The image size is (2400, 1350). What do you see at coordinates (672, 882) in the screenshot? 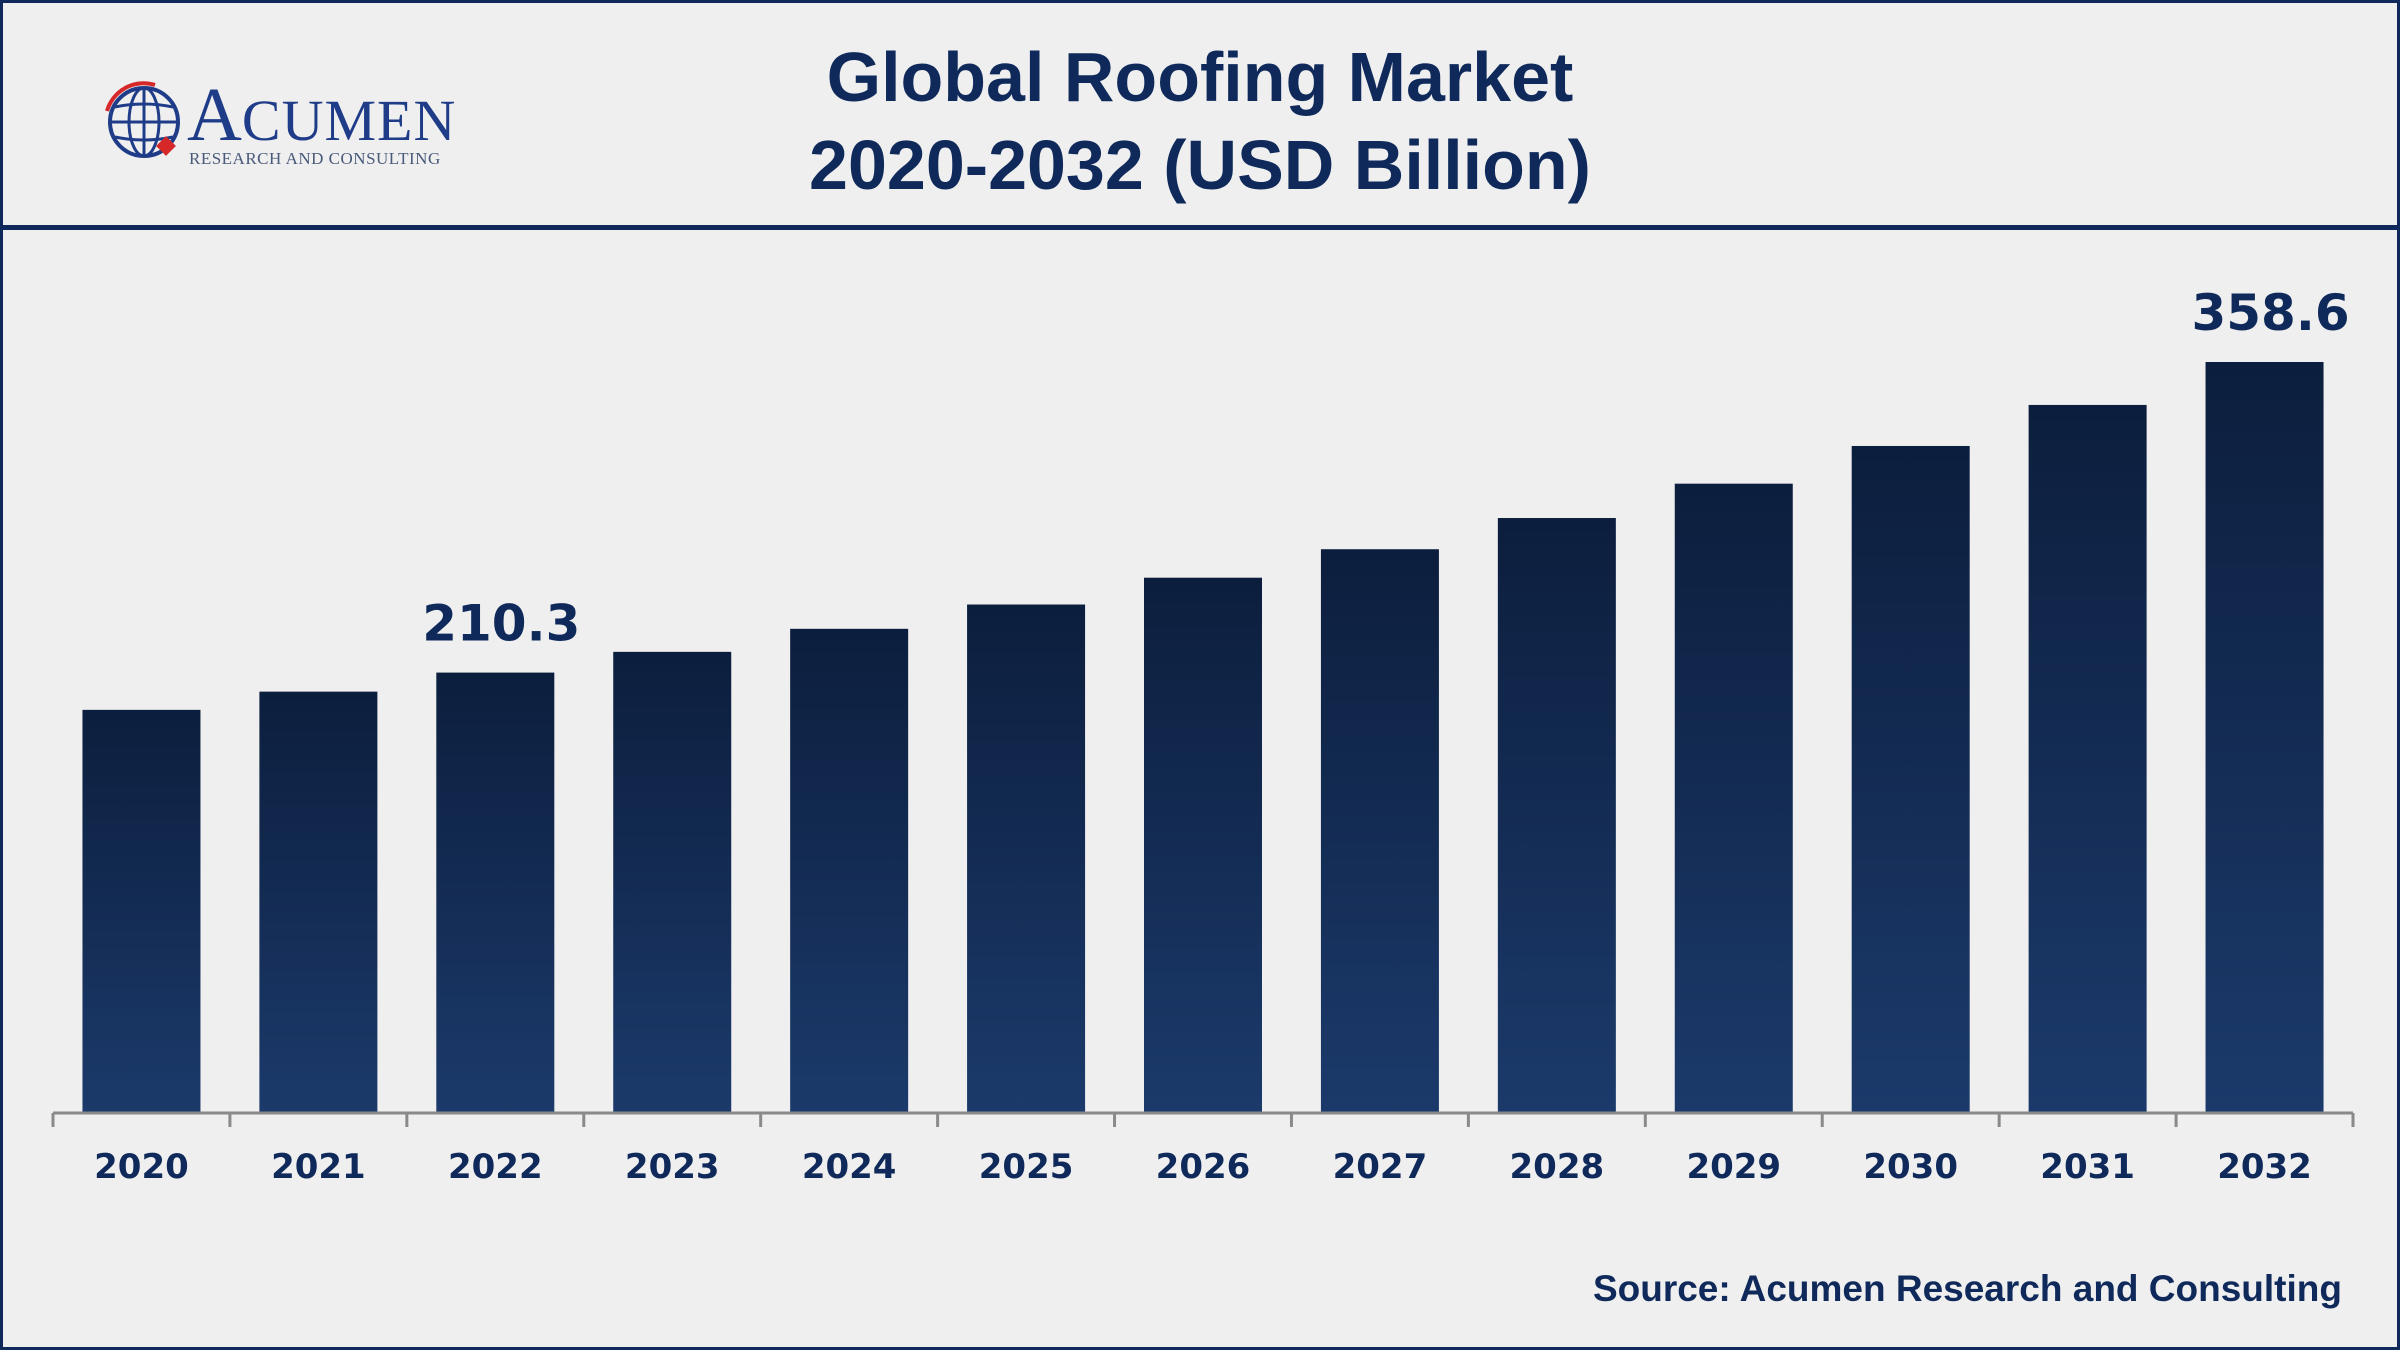
I see `bar-2023` at bounding box center [672, 882].